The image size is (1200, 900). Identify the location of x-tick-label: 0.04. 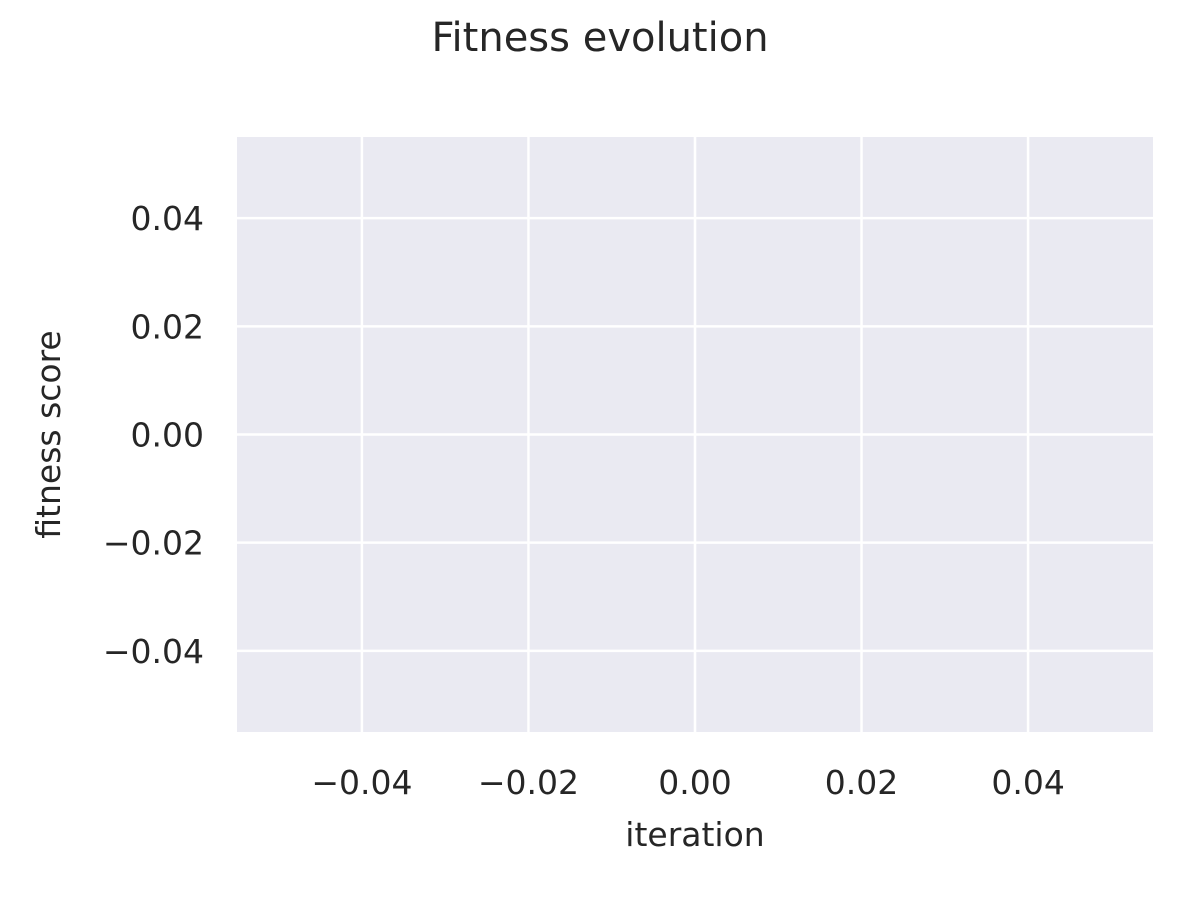
(1027, 782).